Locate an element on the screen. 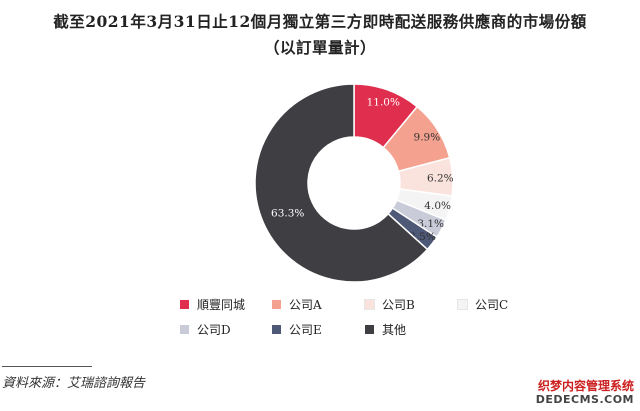  slice-value-label-6: 63.3% is located at coordinates (287, 213).